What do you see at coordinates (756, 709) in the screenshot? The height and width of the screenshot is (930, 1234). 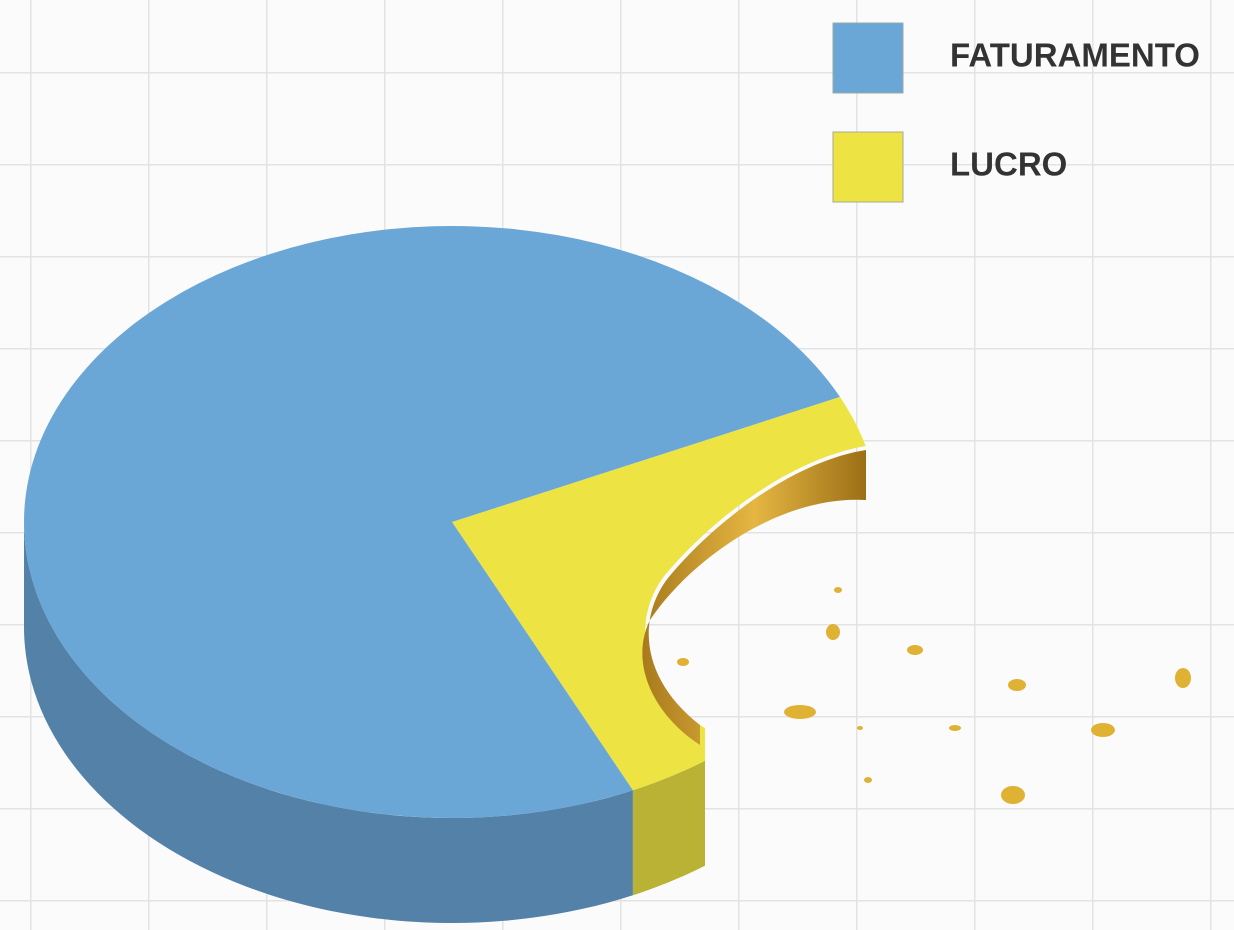 I see `slice-side` at bounding box center [756, 709].